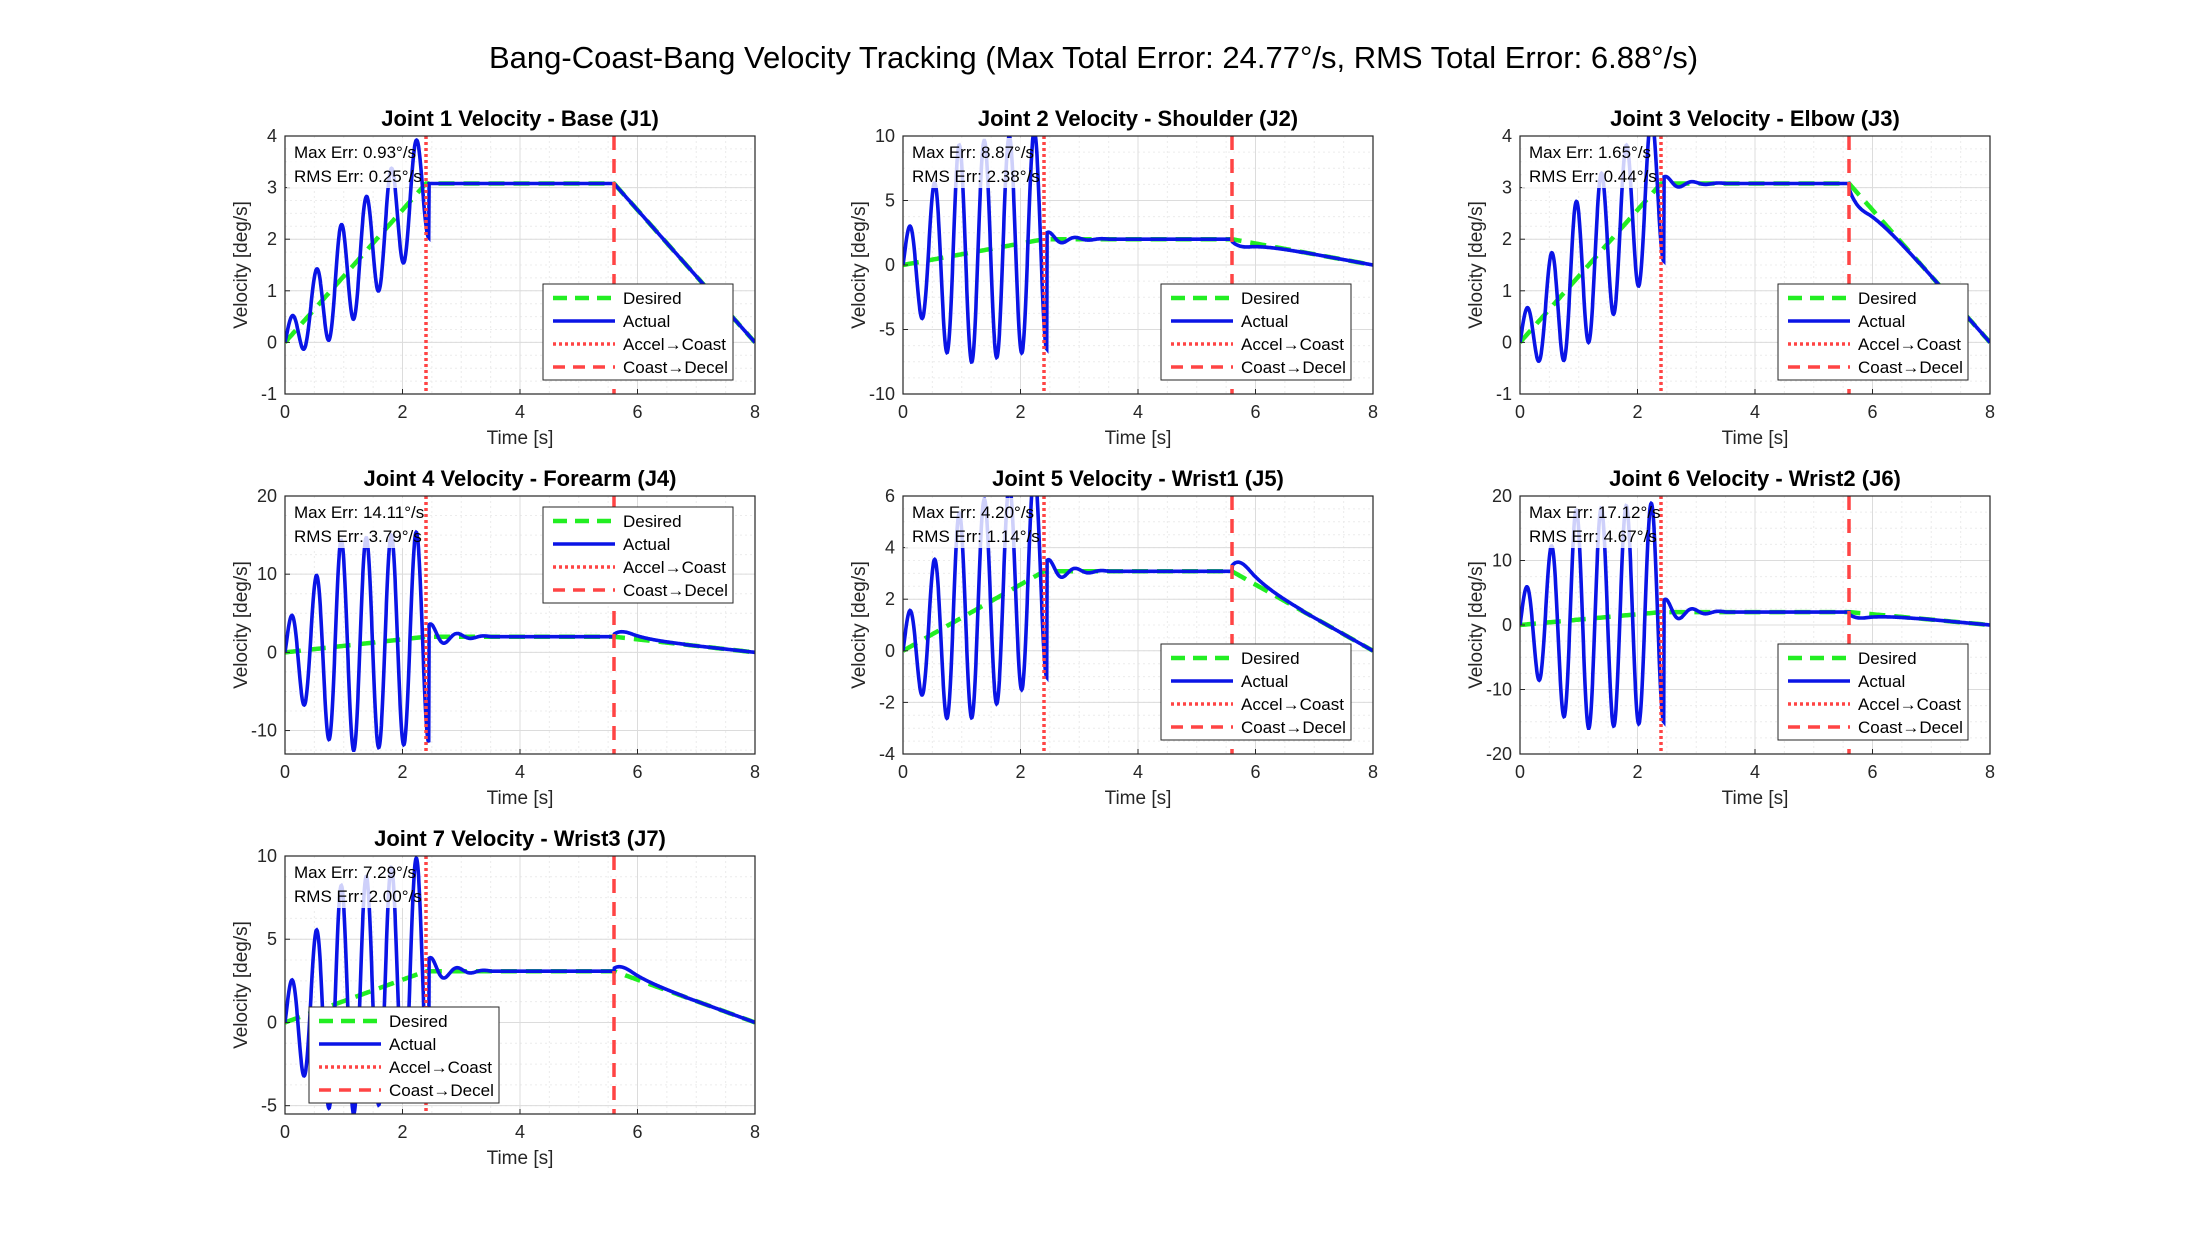 This screenshot has width=2187, height=1238. I want to click on rms-error-text: RMS Err: 3.79°/s, so click(358, 536).